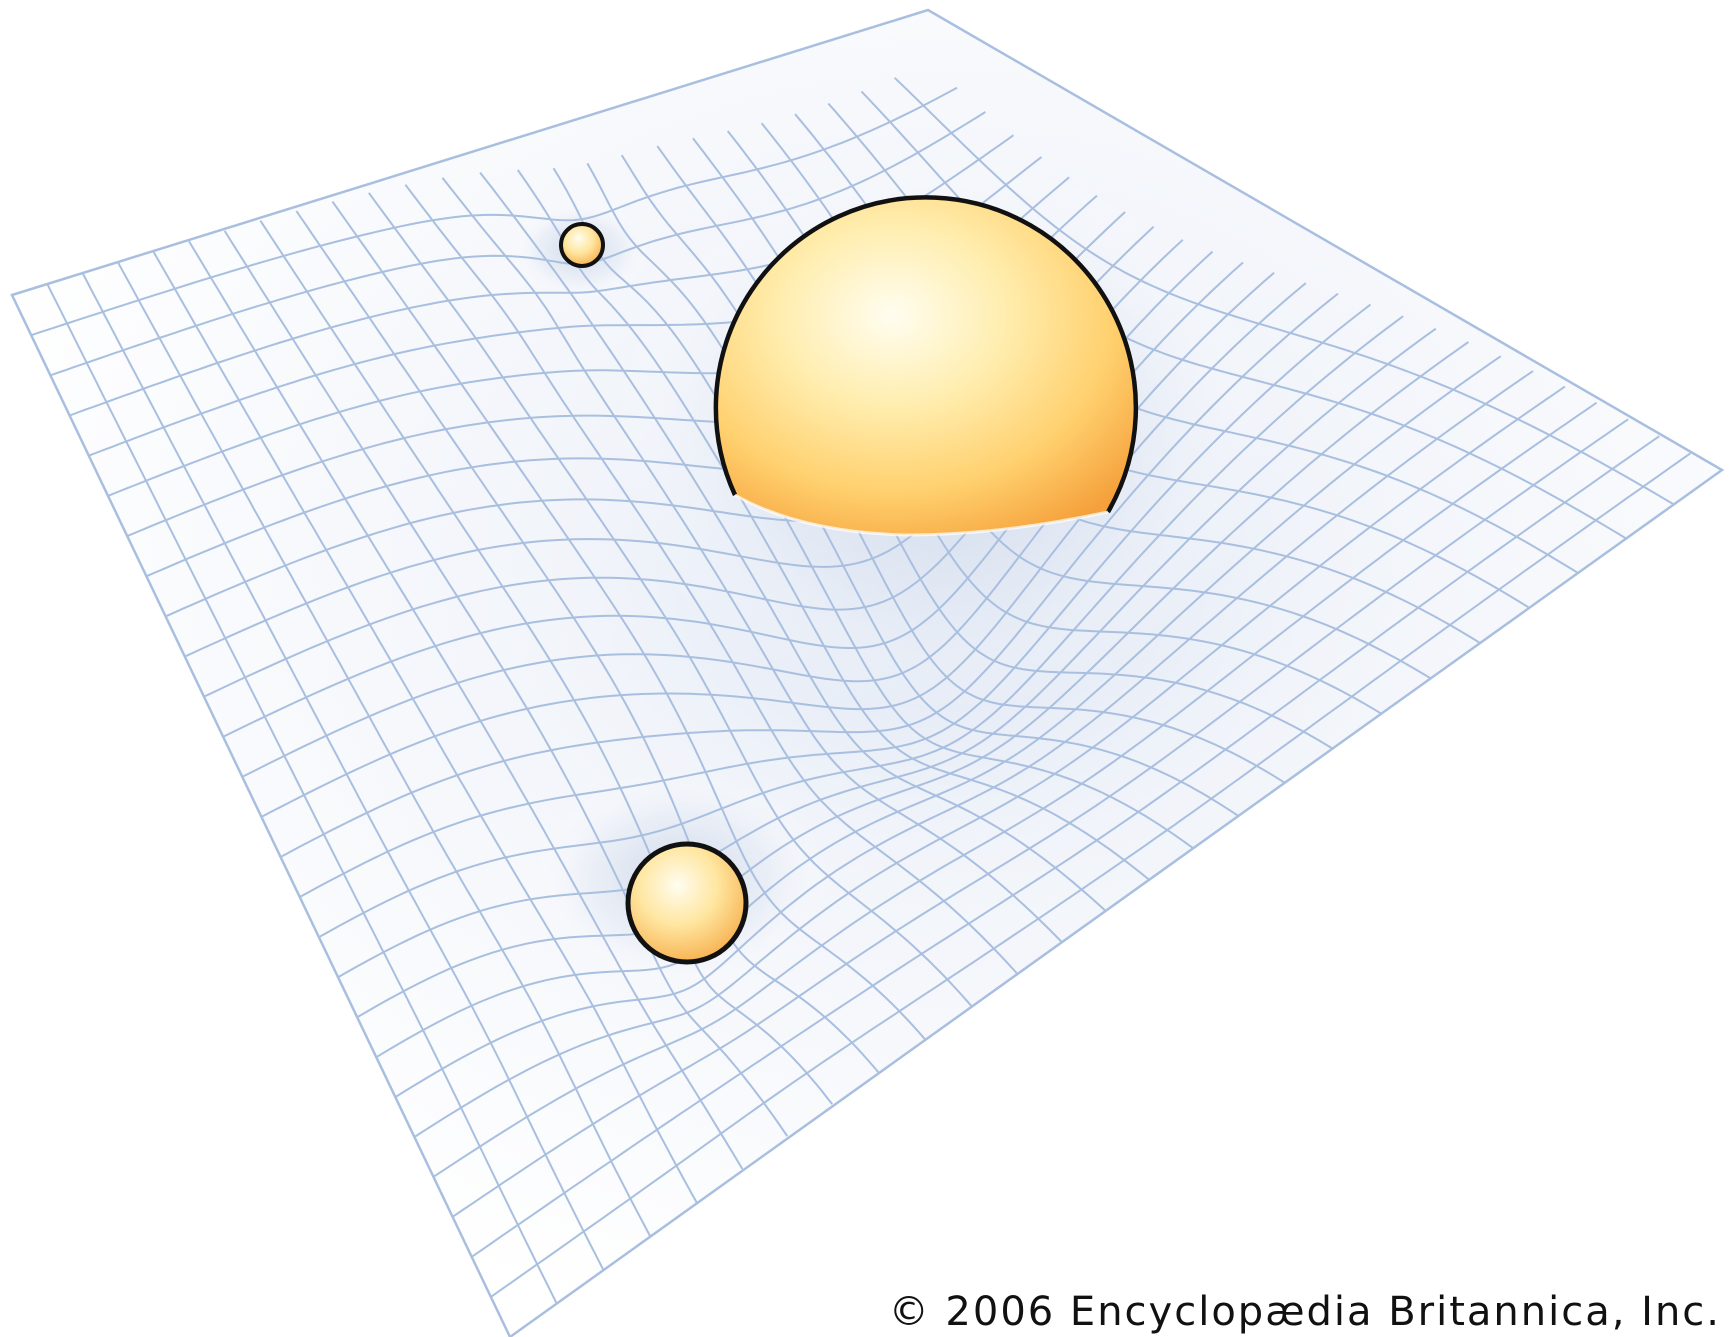 The image size is (1735, 1337). What do you see at coordinates (582, 245) in the screenshot?
I see `small-mass-top` at bounding box center [582, 245].